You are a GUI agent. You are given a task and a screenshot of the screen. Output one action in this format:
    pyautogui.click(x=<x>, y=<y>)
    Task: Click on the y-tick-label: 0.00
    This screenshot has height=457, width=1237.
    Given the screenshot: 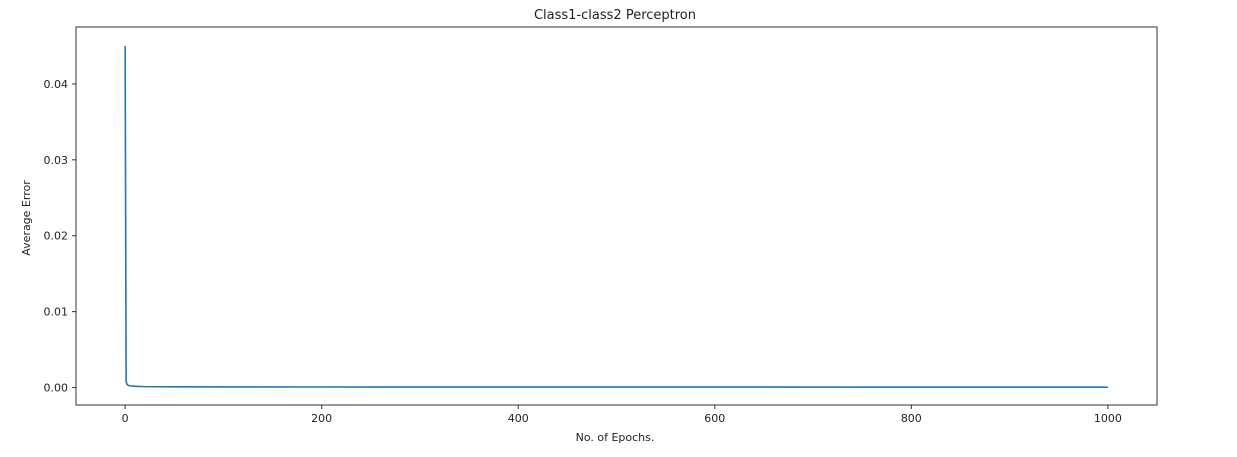 What is the action you would take?
    pyautogui.click(x=56, y=388)
    